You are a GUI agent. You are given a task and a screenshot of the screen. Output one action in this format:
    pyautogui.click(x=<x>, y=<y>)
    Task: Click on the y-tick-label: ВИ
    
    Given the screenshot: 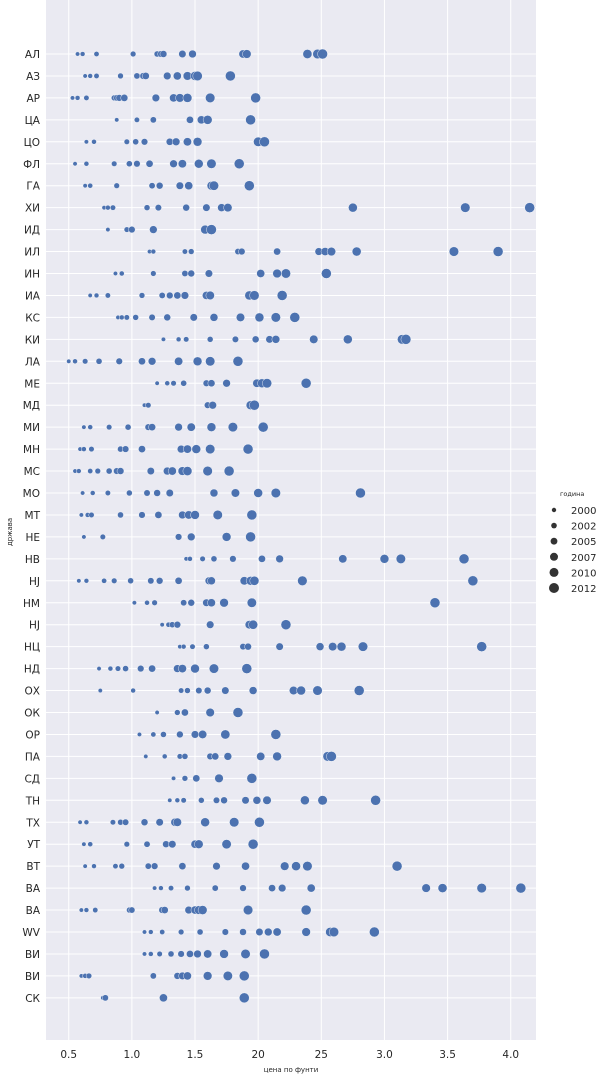 What is the action you would take?
    pyautogui.click(x=32, y=977)
    